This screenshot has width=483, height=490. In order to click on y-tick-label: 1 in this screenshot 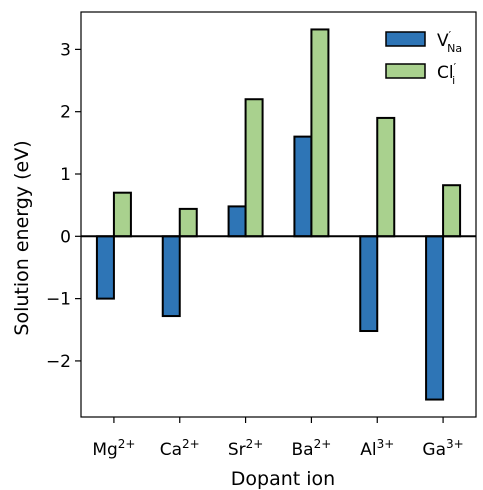, I will do `click(65, 175)`.